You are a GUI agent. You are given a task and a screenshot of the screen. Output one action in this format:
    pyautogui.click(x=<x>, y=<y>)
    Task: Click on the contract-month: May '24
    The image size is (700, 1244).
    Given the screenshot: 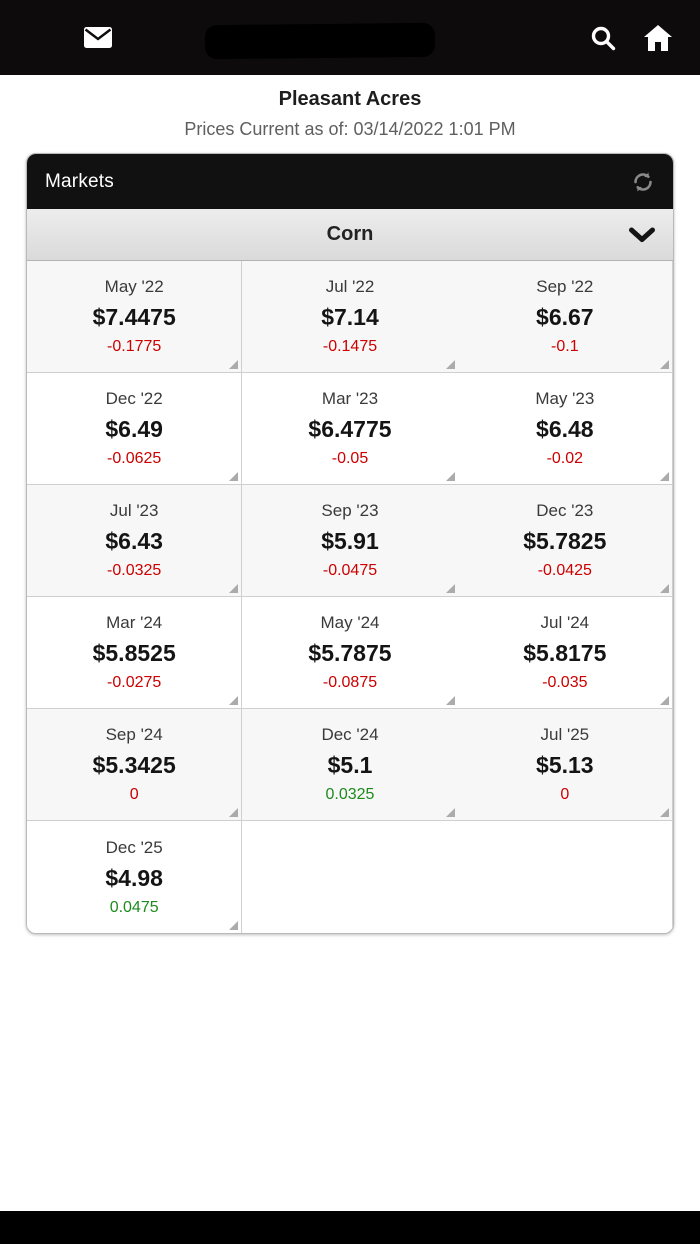 What is the action you would take?
    pyautogui.click(x=350, y=622)
    